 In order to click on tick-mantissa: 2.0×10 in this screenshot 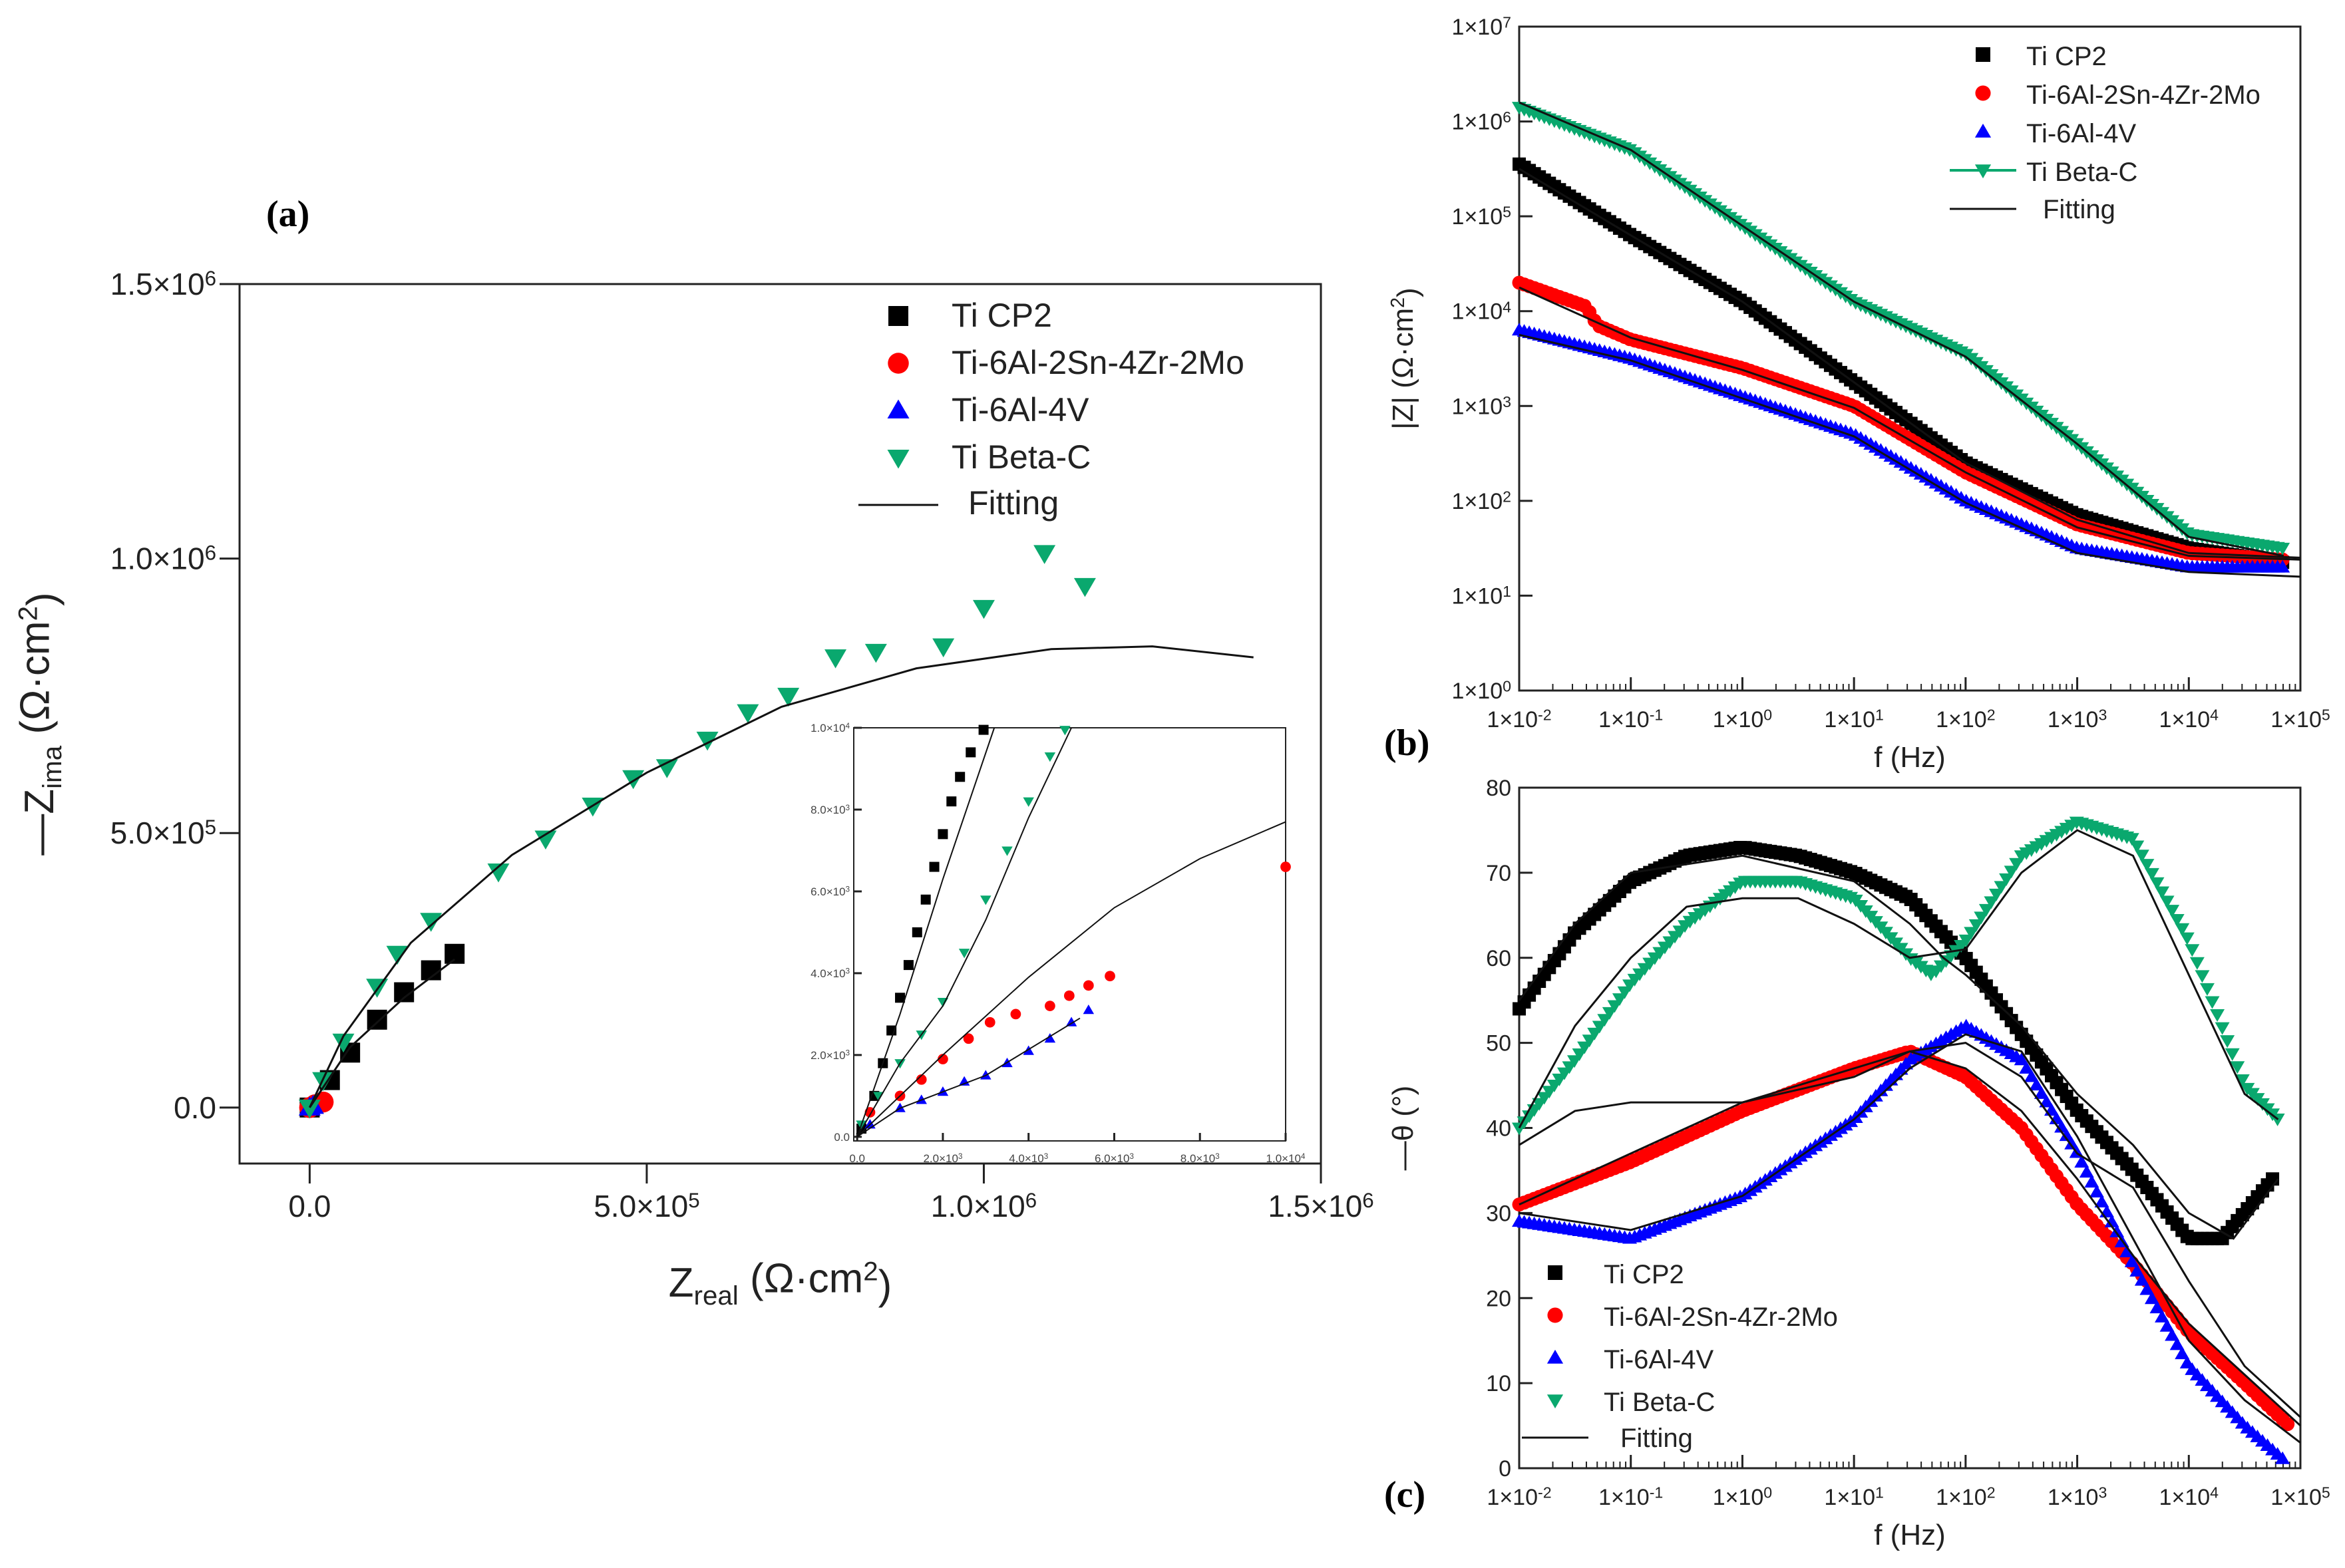, I will do `click(828, 1055)`.